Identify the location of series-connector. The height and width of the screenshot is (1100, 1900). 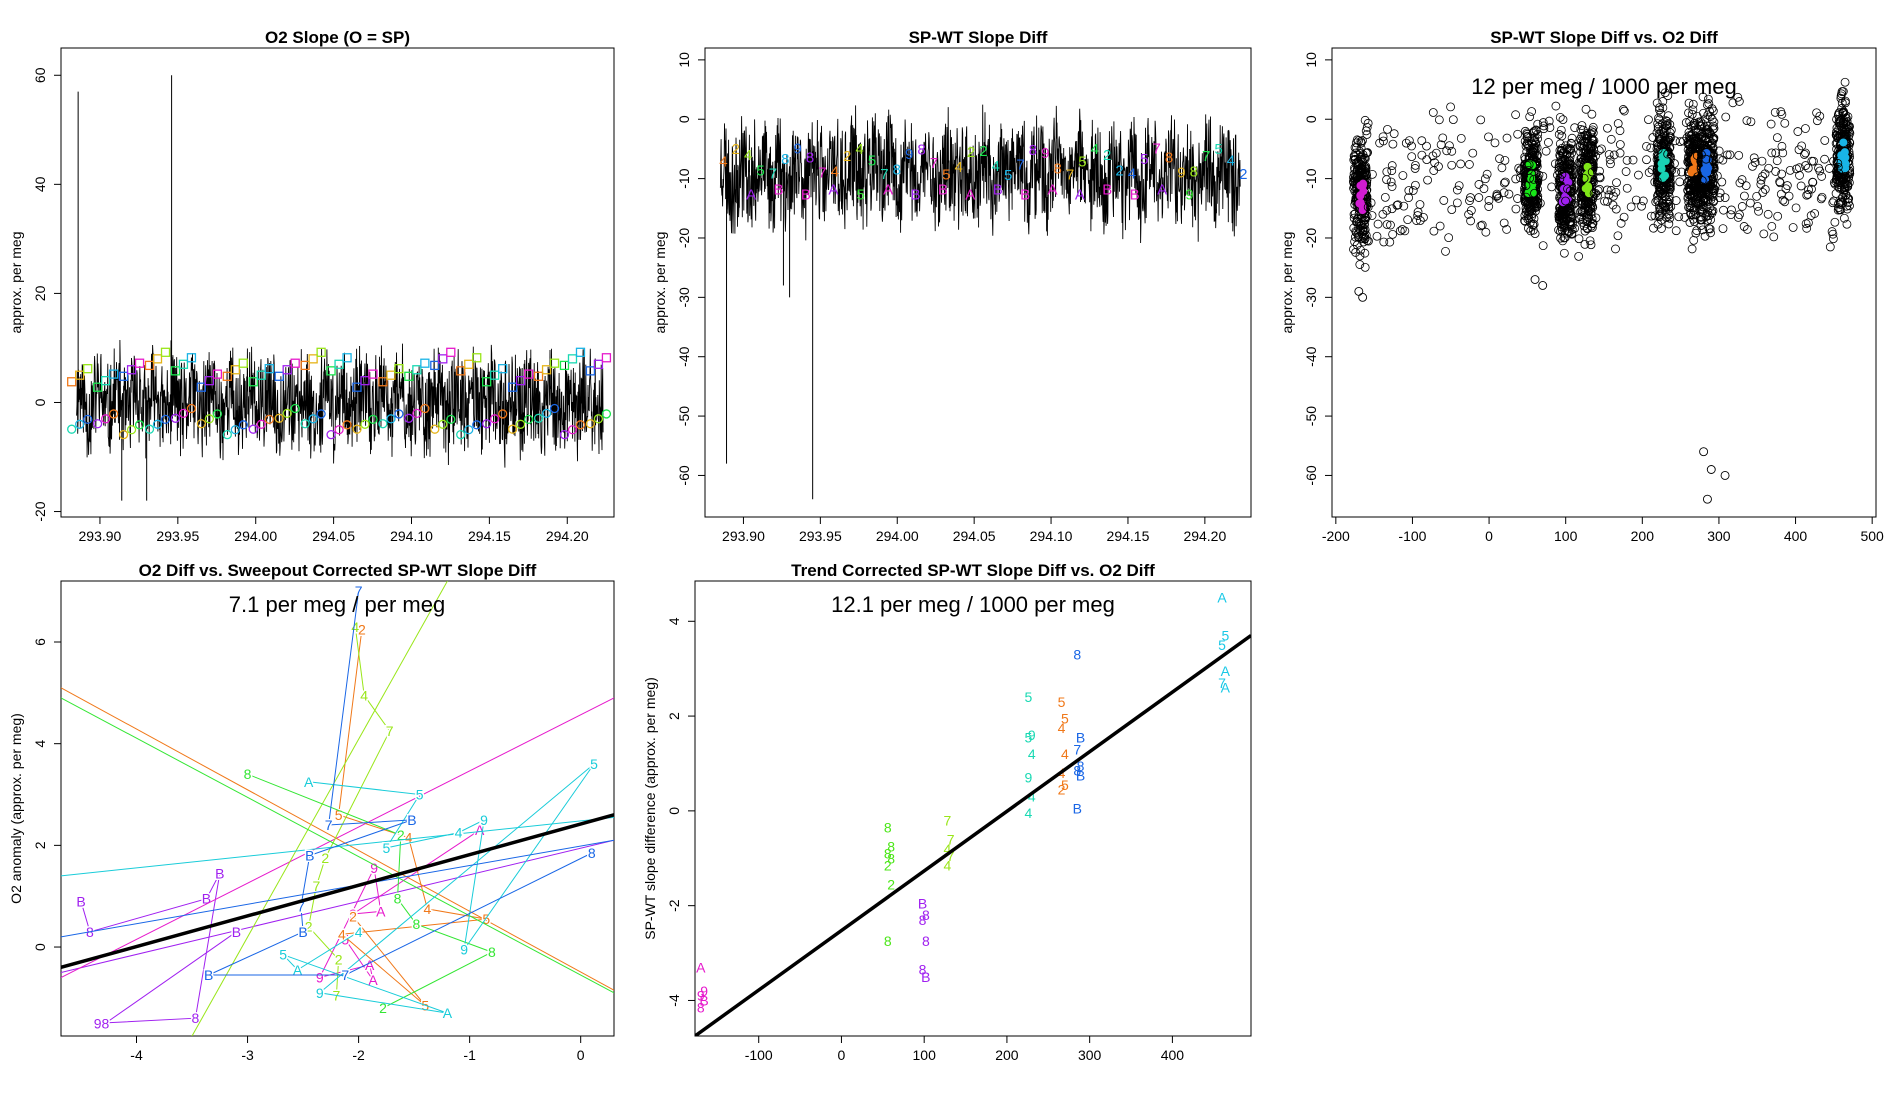
(438, 888).